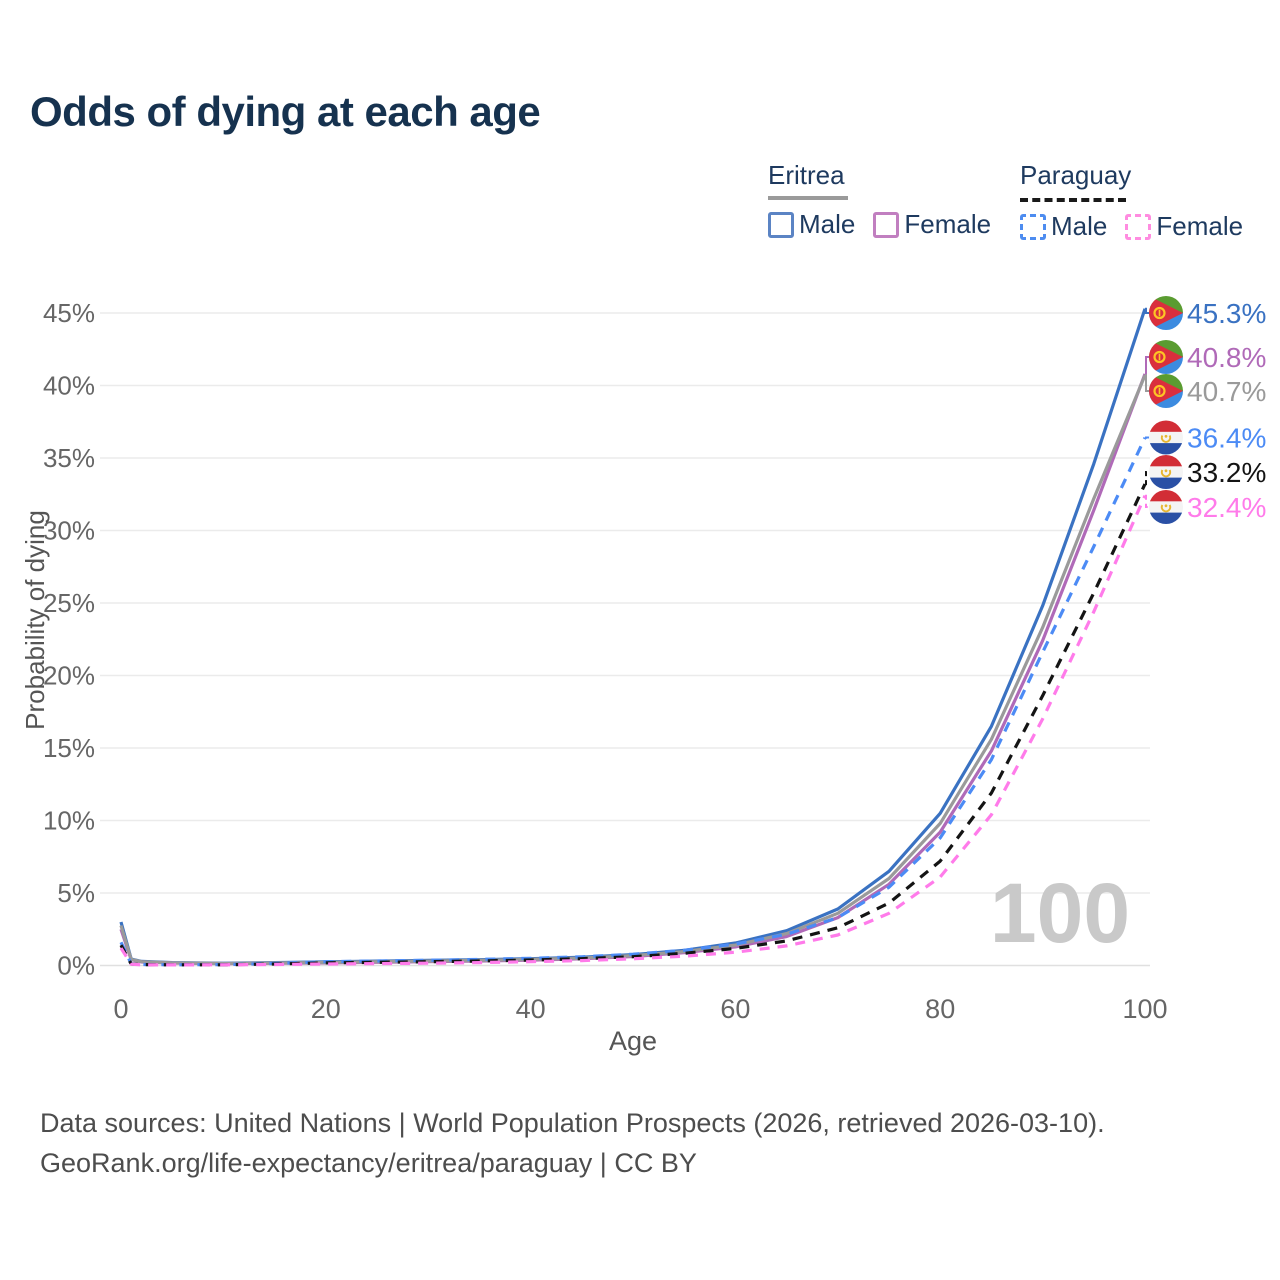 This screenshot has width=1280, height=1280. What do you see at coordinates (1060, 913) in the screenshot?
I see `age-watermark: 100` at bounding box center [1060, 913].